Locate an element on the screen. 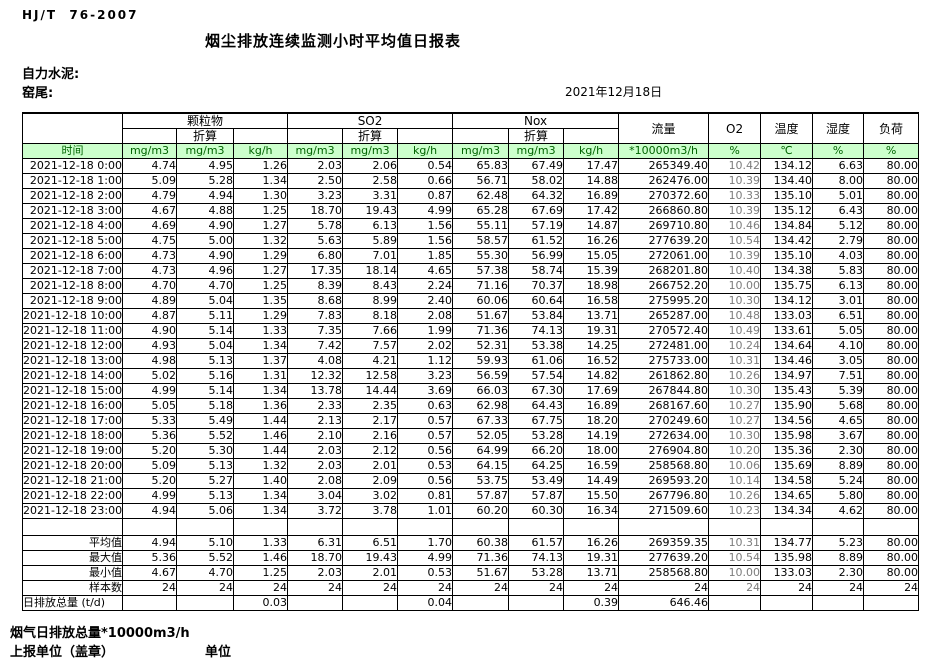  value-cell: 0.87 is located at coordinates (425, 196).